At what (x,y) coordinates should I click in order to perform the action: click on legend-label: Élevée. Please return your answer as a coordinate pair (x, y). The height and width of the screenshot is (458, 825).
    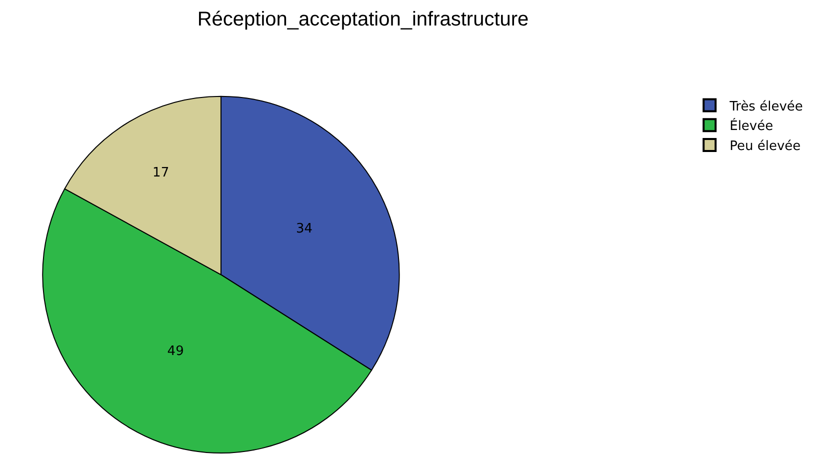
    Looking at the image, I should click on (752, 125).